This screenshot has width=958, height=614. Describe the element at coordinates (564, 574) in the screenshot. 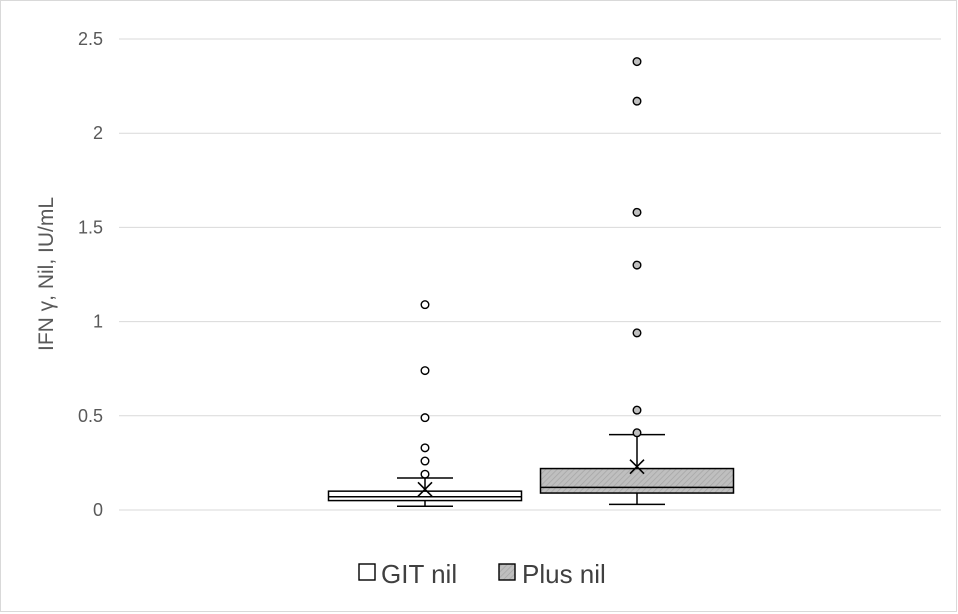

I see `legend-label: Plus nil` at that location.